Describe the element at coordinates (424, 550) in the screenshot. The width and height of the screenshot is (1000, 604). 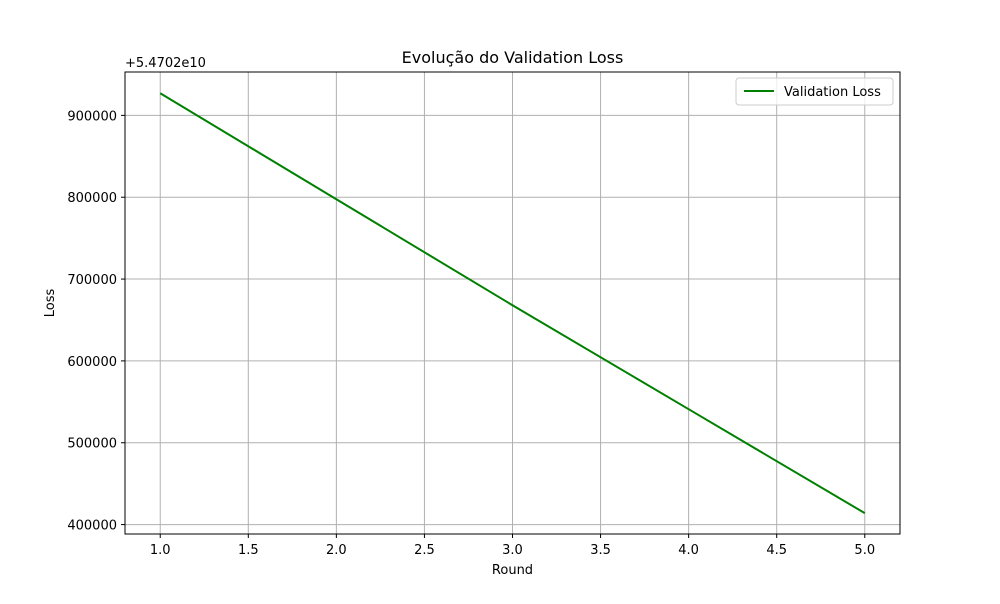
I see `x-tick-label: 2.5` at that location.